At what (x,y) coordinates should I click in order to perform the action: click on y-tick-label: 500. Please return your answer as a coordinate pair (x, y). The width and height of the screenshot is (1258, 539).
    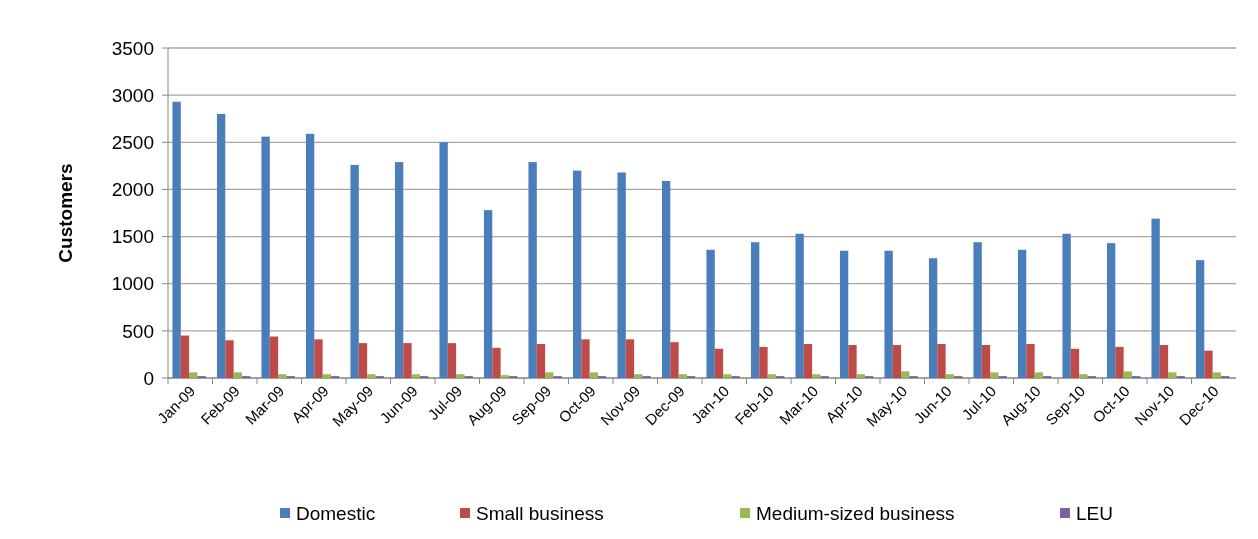
    Looking at the image, I should click on (138, 331).